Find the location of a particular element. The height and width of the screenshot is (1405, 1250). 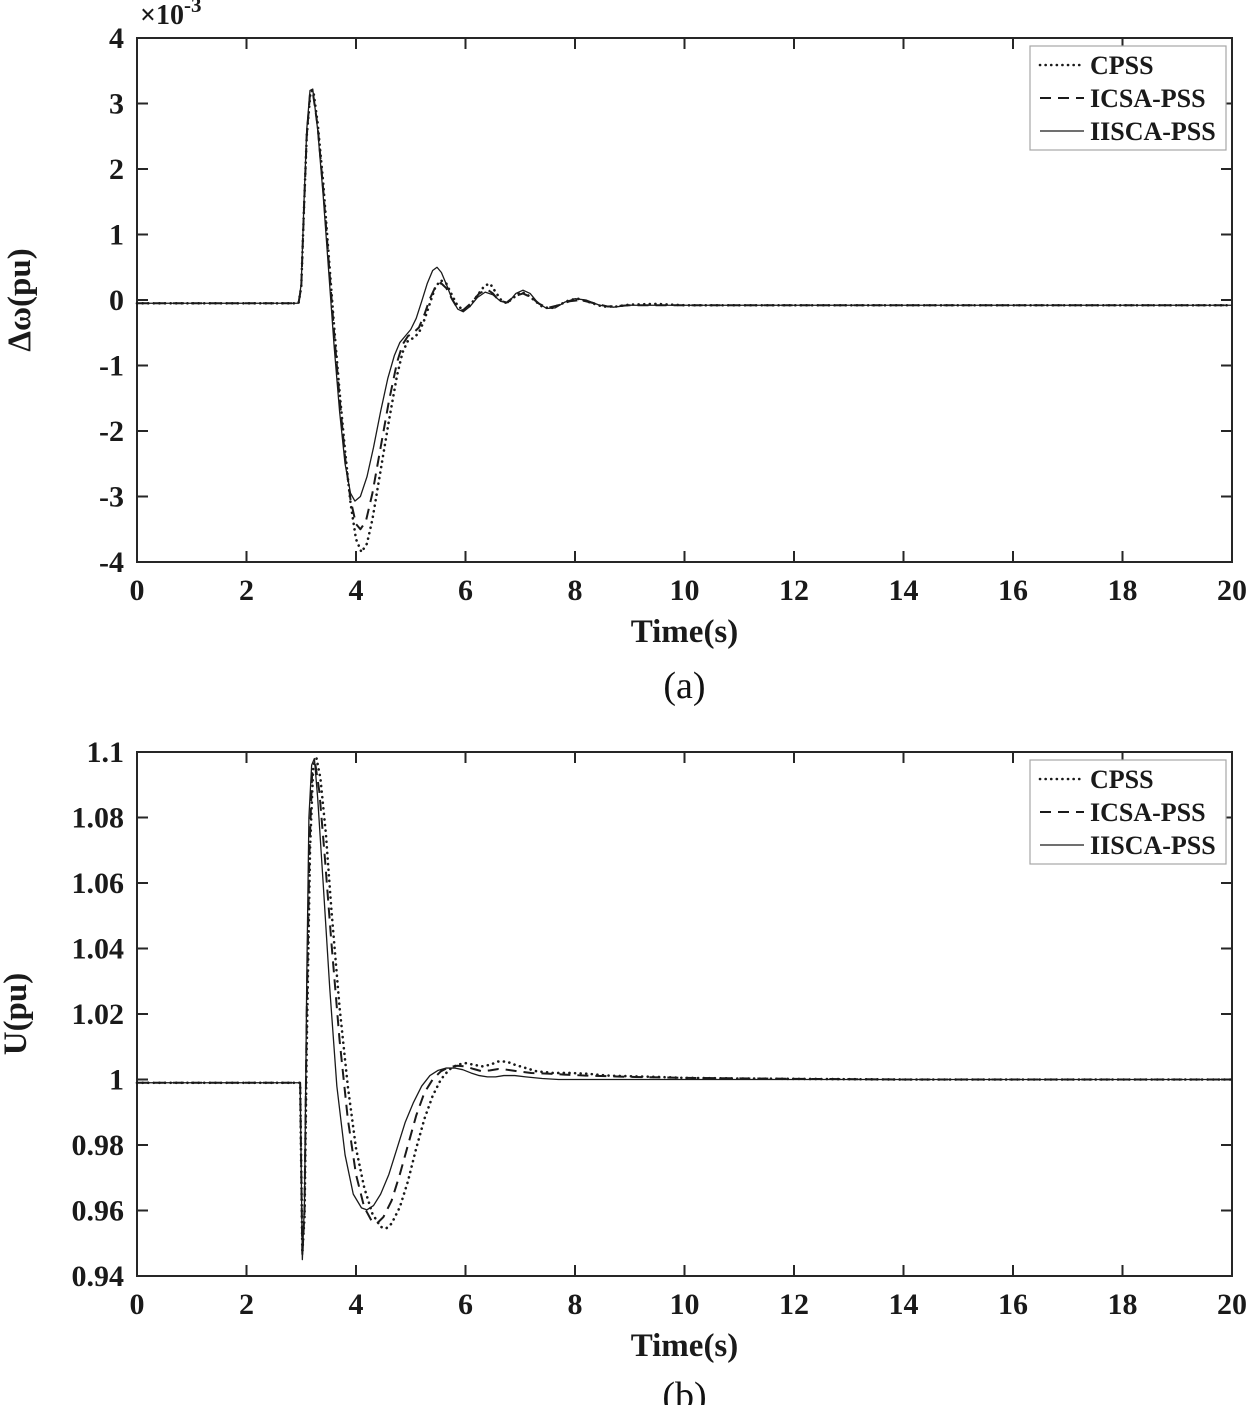

y-tick-label: 3 is located at coordinates (116, 104).